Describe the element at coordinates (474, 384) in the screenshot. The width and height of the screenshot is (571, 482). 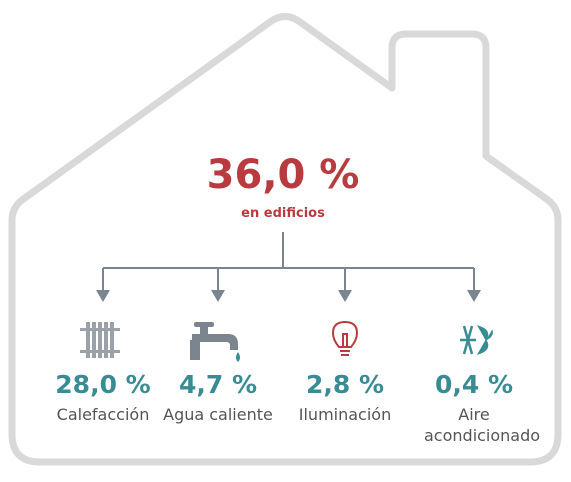
I see `item-value: 0,4 %` at that location.